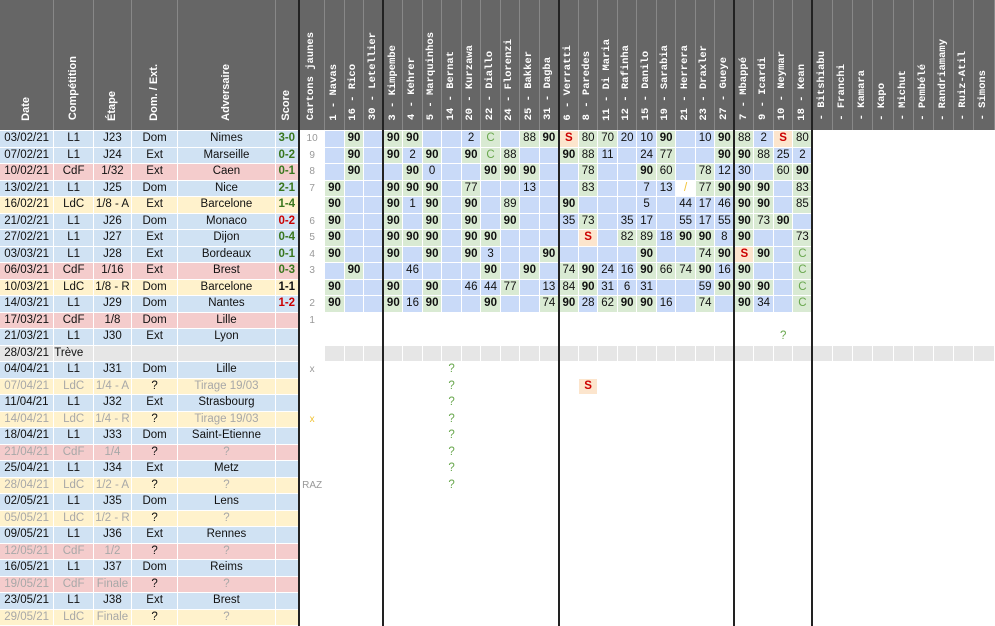 Image resolution: width=995 pixels, height=626 pixels. I want to click on date-cell: 03/03/21, so click(27, 254).